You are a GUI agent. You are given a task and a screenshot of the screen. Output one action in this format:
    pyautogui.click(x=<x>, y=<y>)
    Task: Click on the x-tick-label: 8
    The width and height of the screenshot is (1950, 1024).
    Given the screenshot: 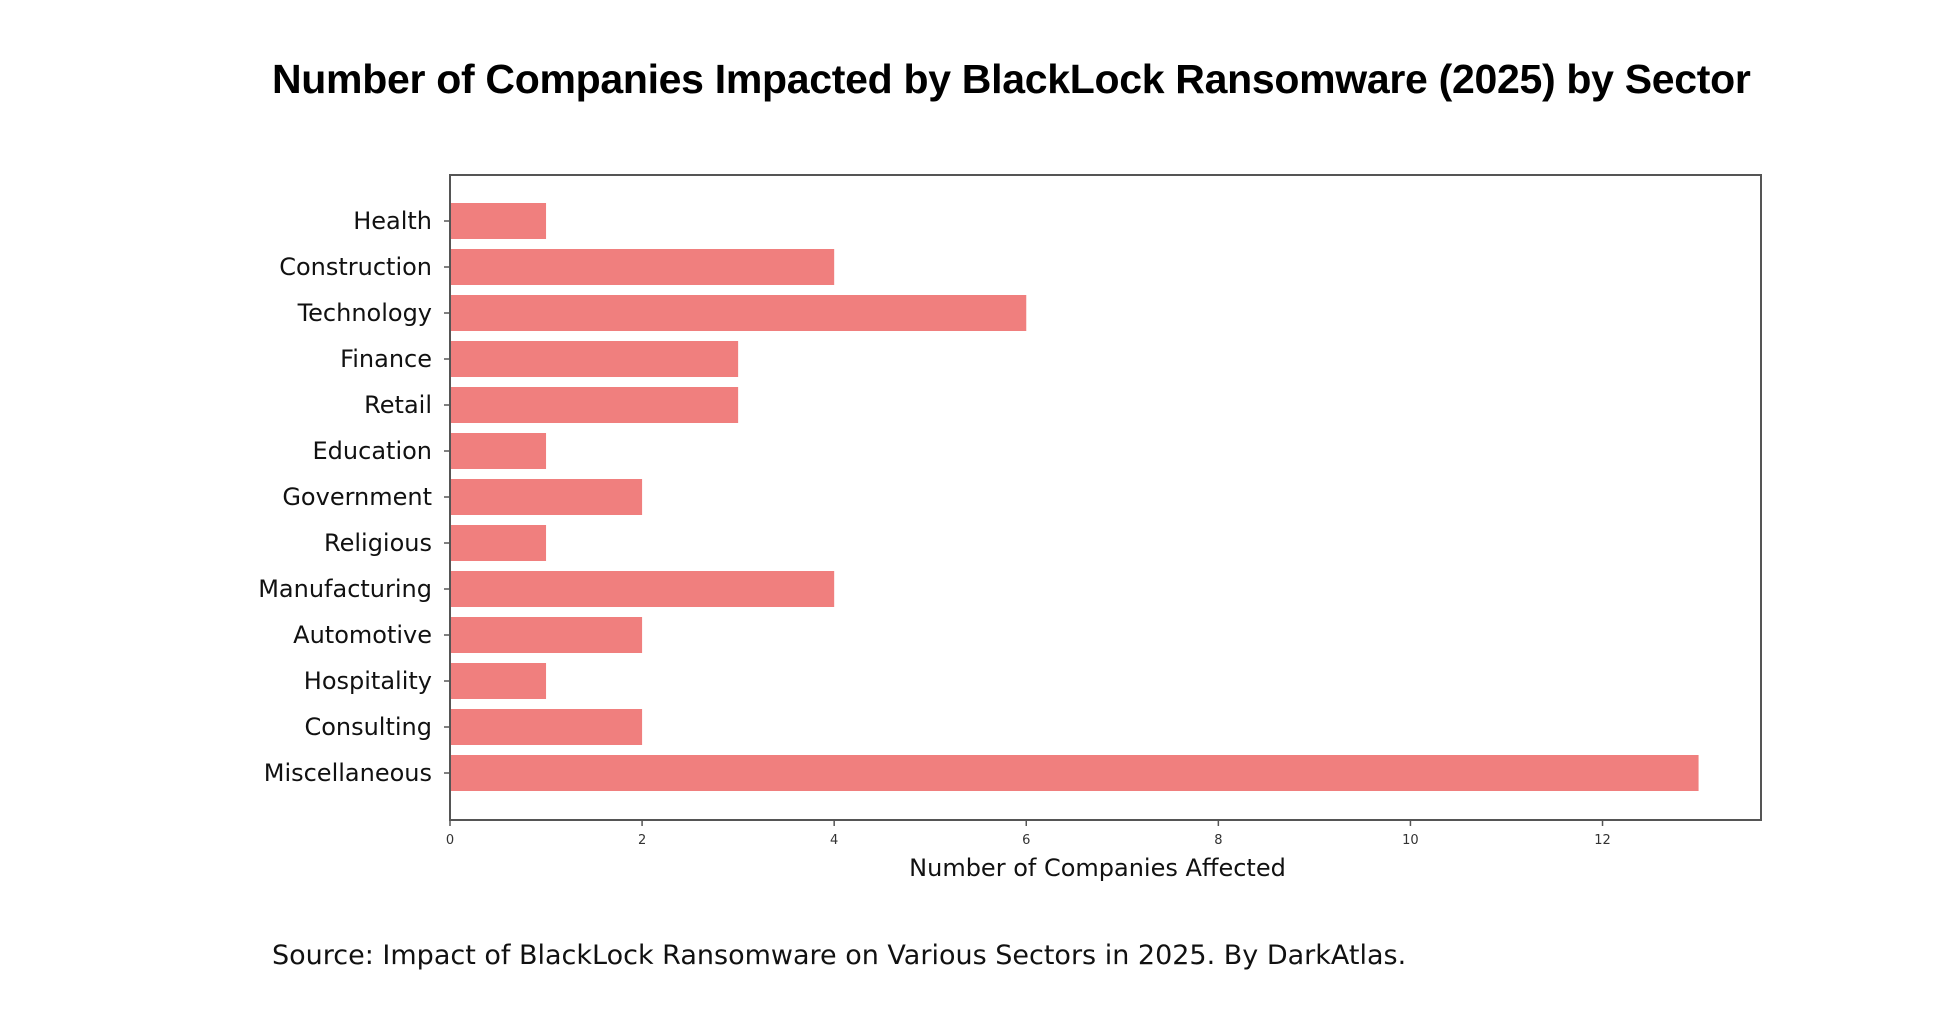 What is the action you would take?
    pyautogui.click(x=1218, y=840)
    